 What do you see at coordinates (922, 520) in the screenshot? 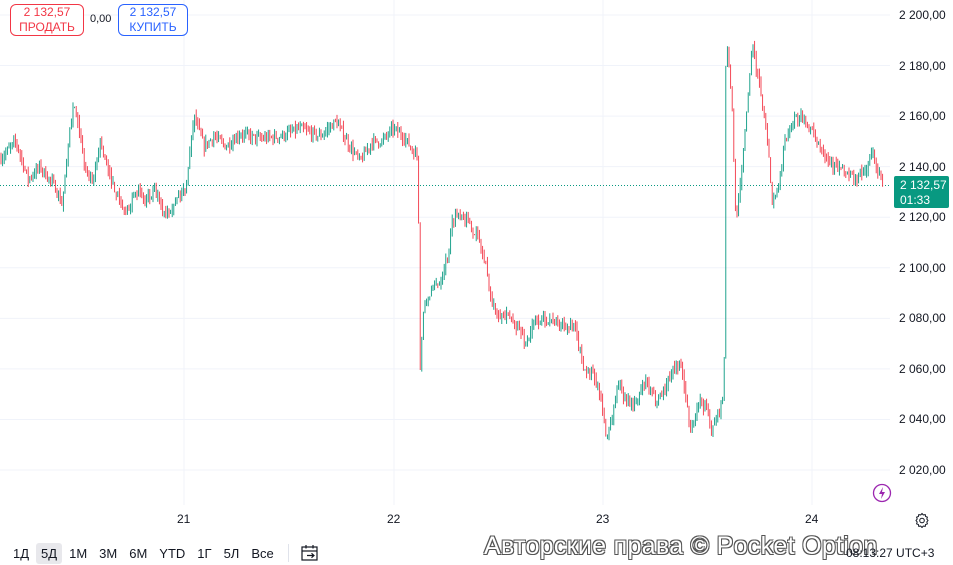
I see `gear-icon` at bounding box center [922, 520].